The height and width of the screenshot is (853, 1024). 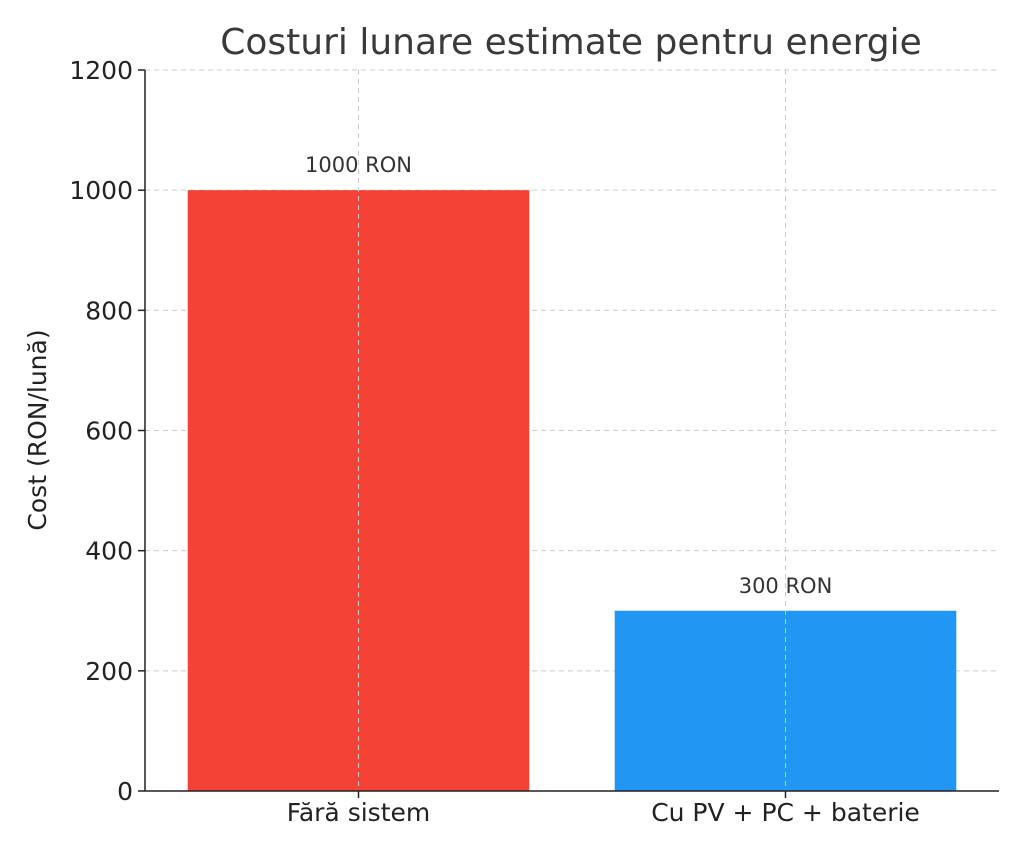 I want to click on x-tick-label: Cu PV + PC + baterie, so click(x=785, y=812).